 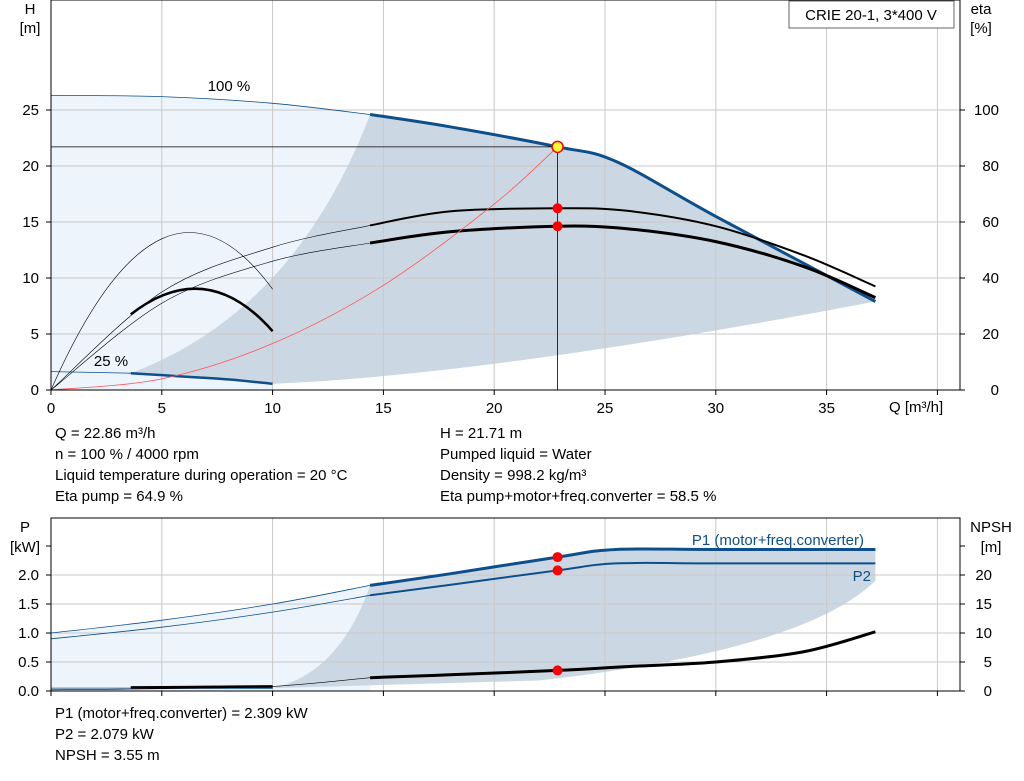 I want to click on p2-series-label: P2, so click(x=862, y=576).